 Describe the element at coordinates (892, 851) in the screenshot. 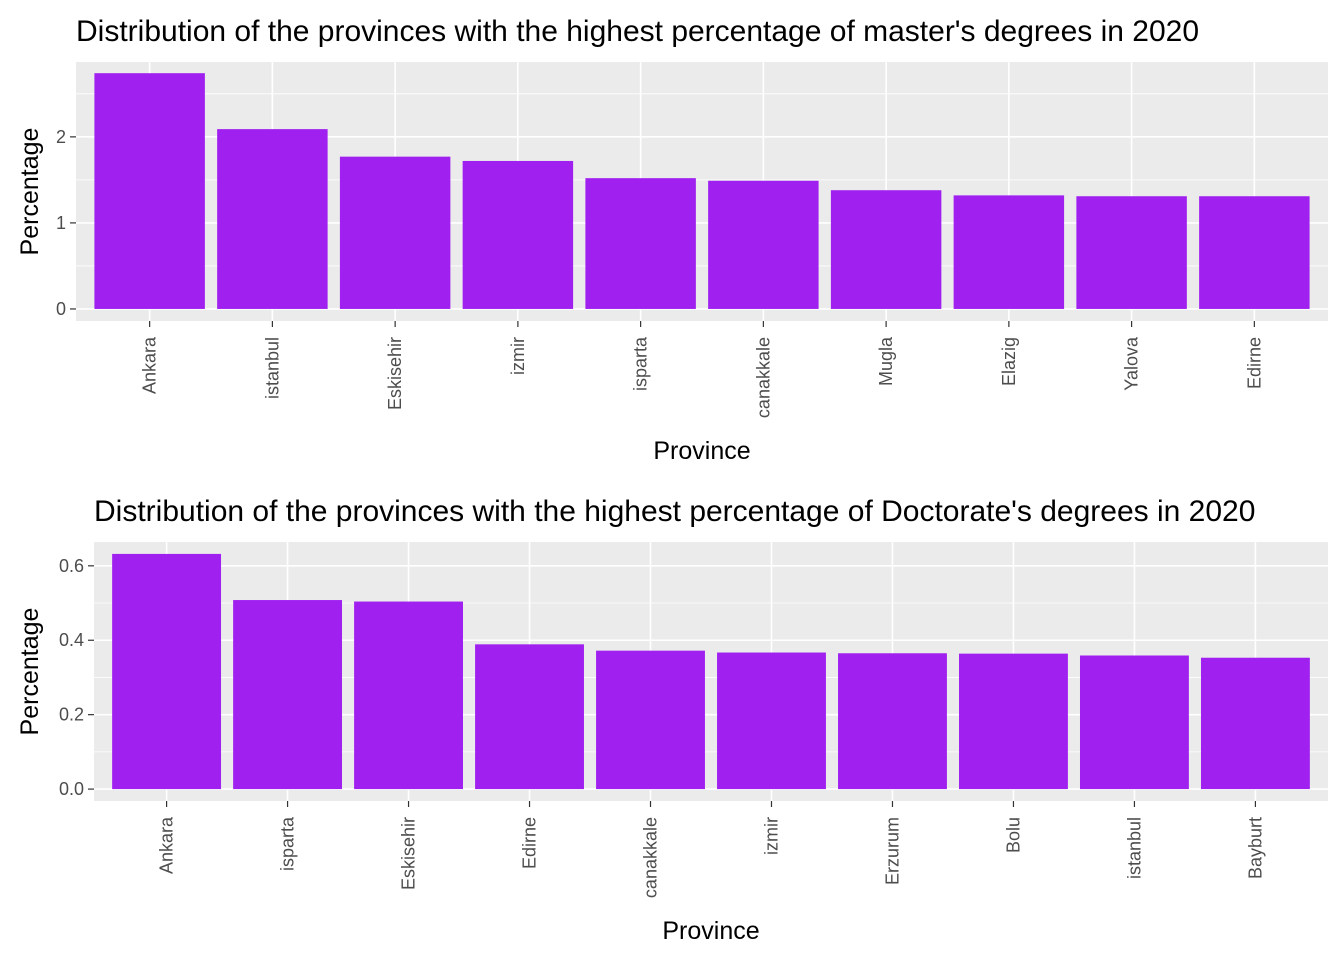

I see `x-tick-label: Erzurum` at that location.